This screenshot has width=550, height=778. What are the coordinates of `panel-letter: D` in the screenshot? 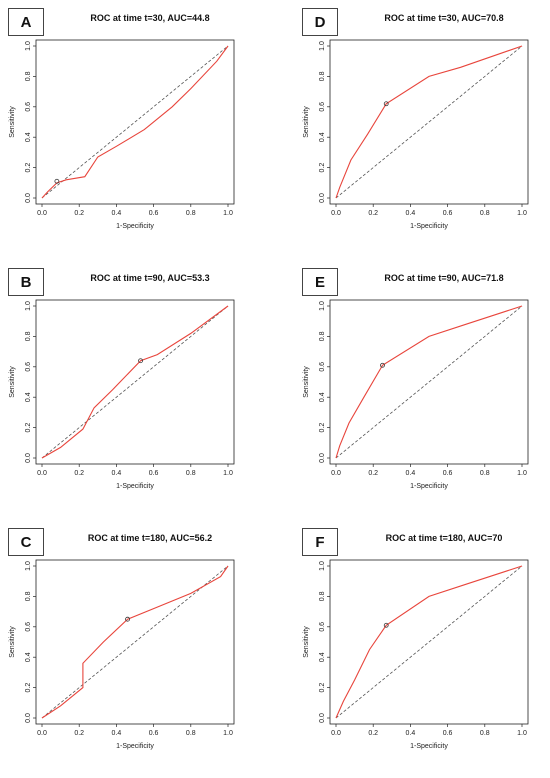 It's located at (320, 22).